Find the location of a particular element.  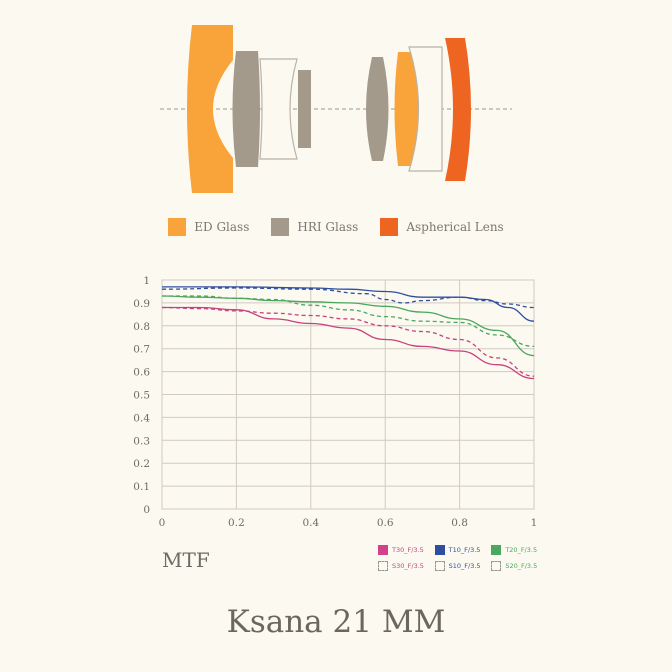

legend-label: Aspherical Lens is located at coordinates (455, 227).